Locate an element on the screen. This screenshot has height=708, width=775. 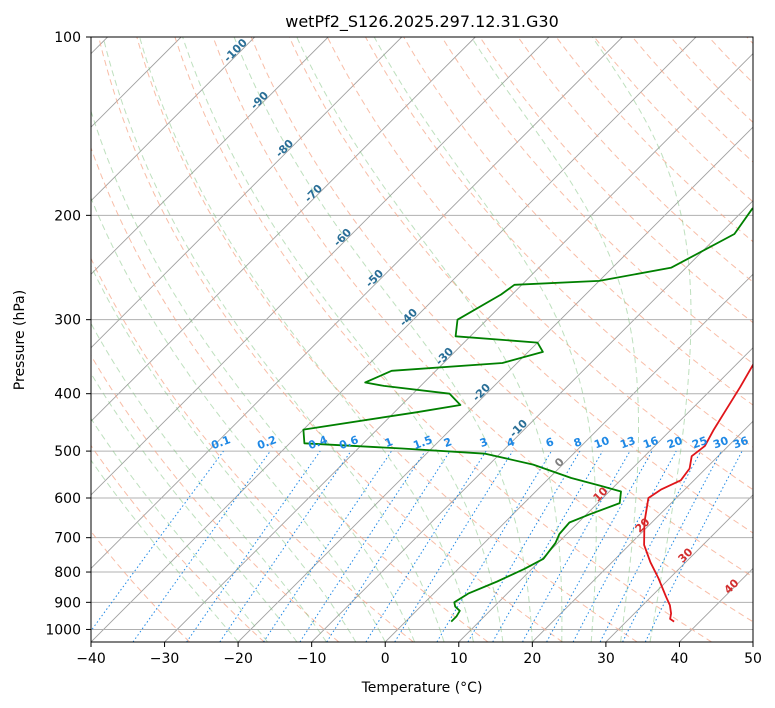
chart-title: wetPf2_S126.2025.297.12.31.G30 is located at coordinates (422, 22).